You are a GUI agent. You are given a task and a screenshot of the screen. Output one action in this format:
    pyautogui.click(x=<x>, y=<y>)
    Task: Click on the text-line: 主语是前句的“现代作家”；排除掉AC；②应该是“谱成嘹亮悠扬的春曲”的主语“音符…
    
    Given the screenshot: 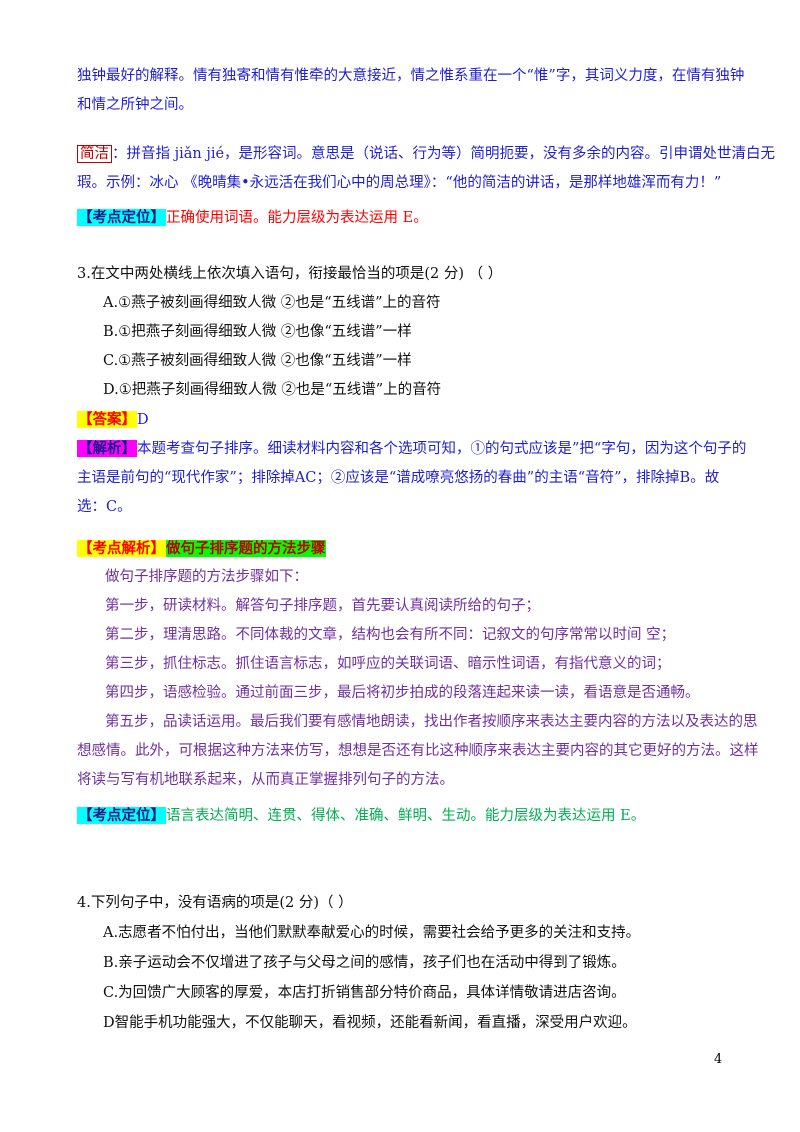 What is the action you would take?
    pyautogui.click(x=398, y=478)
    